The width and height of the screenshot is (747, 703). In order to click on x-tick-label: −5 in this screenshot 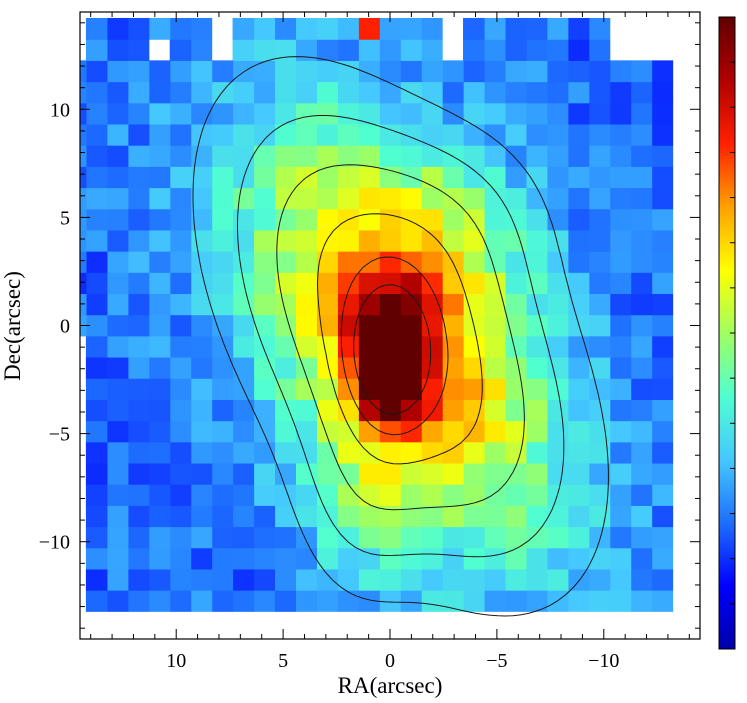, I will do `click(496, 661)`.